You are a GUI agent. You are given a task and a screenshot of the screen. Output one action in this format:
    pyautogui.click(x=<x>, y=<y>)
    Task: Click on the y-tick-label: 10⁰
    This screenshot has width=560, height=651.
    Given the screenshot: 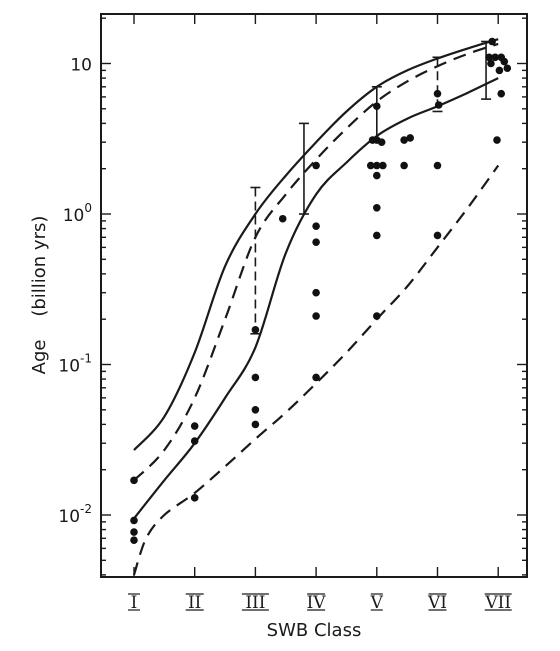 What is the action you would take?
    pyautogui.click(x=77, y=213)
    